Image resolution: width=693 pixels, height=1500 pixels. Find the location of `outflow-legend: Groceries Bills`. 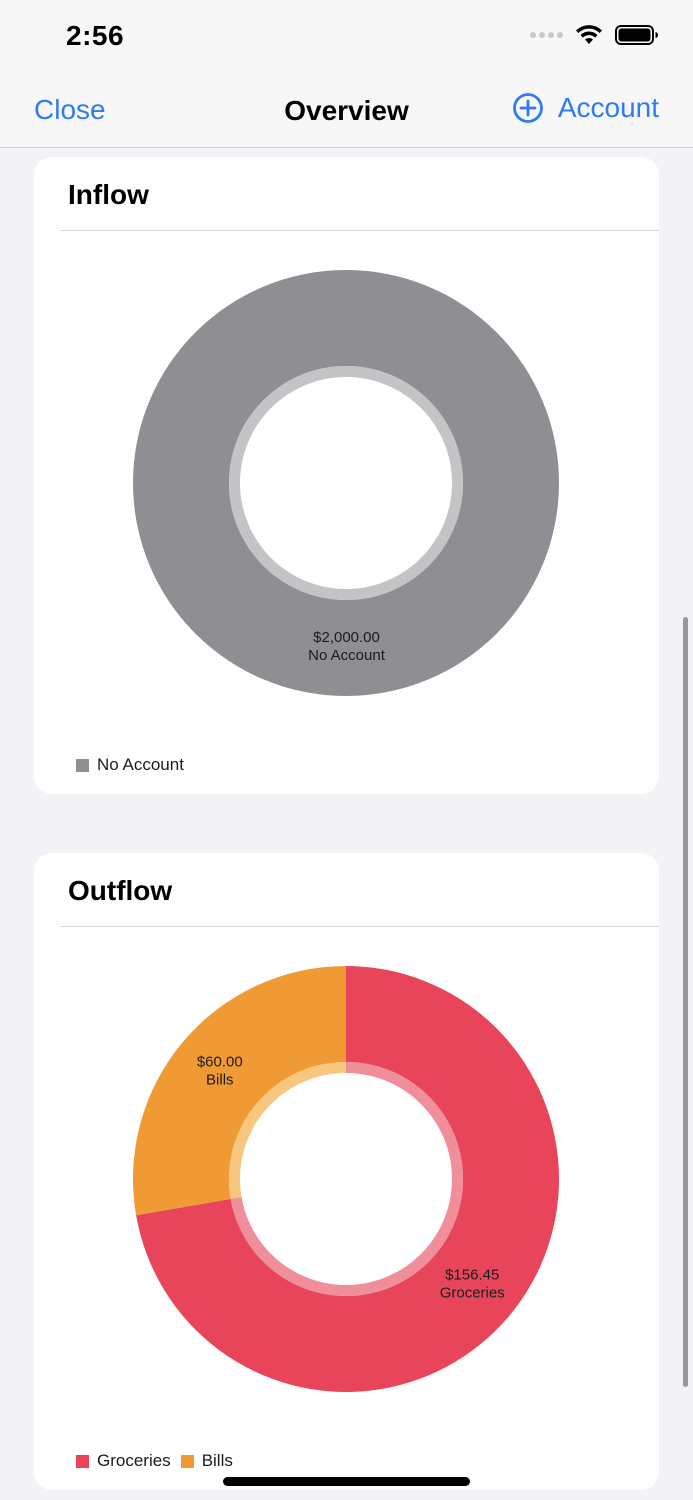

outflow-legend: Groceries Bills is located at coordinates (154, 1461).